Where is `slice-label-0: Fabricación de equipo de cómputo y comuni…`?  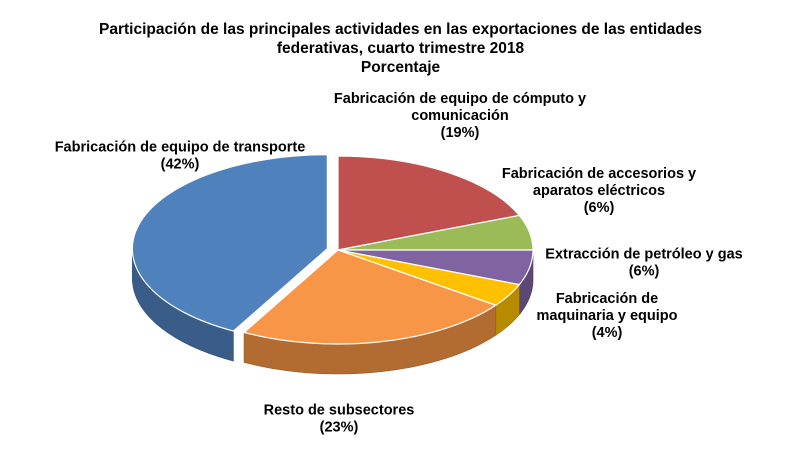 slice-label-0: Fabricación de equipo de cómputo y comuni… is located at coordinates (460, 116).